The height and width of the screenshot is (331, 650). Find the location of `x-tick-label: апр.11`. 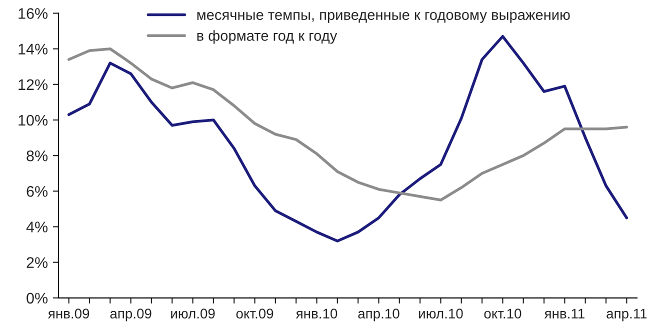

x-tick-label: апр.11 is located at coordinates (626, 315).